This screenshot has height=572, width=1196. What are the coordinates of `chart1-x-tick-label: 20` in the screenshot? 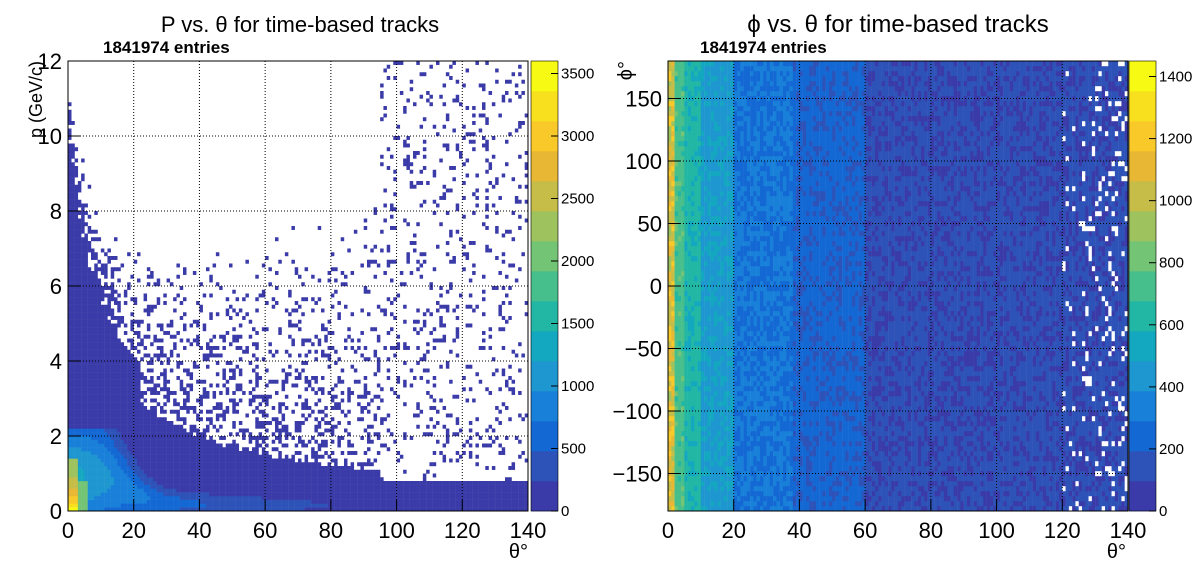 It's located at (133, 530).